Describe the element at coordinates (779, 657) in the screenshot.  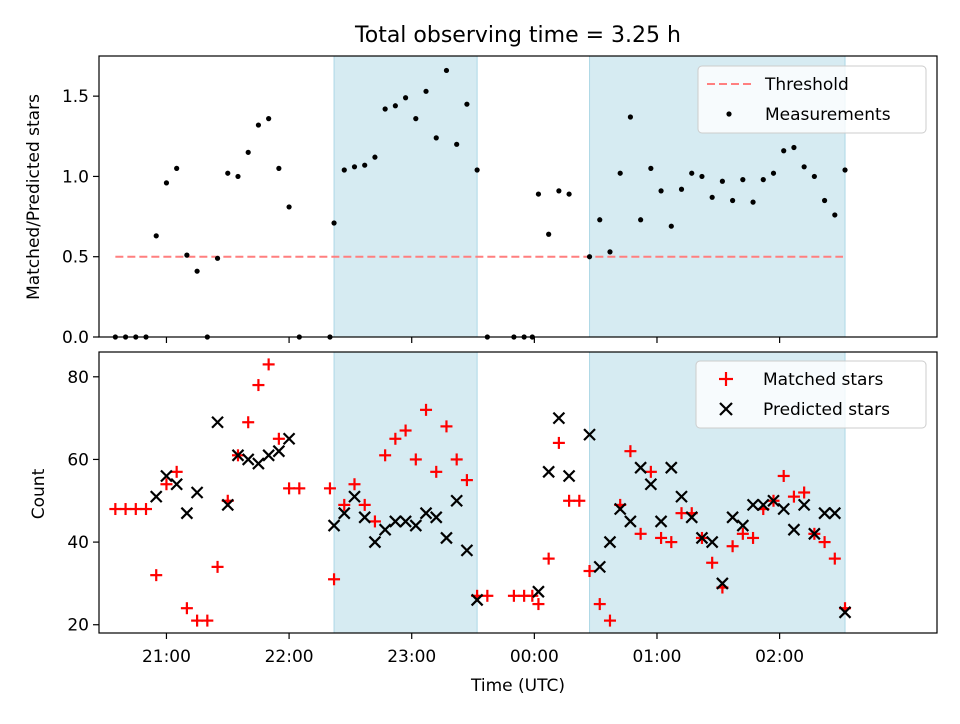
I see `x-tick-label: 02:00` at that location.